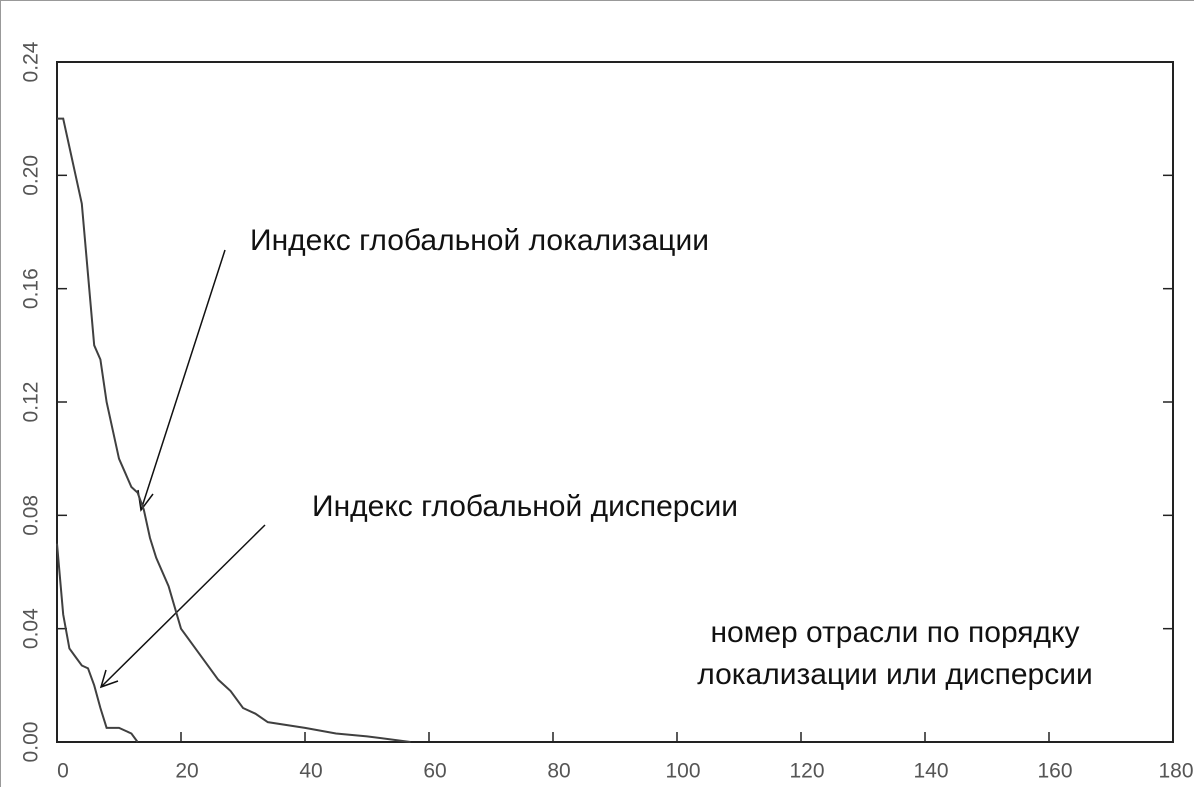 The height and width of the screenshot is (787, 1194). Describe the element at coordinates (1054, 771) in the screenshot. I see `x-tick-label: 160` at that location.